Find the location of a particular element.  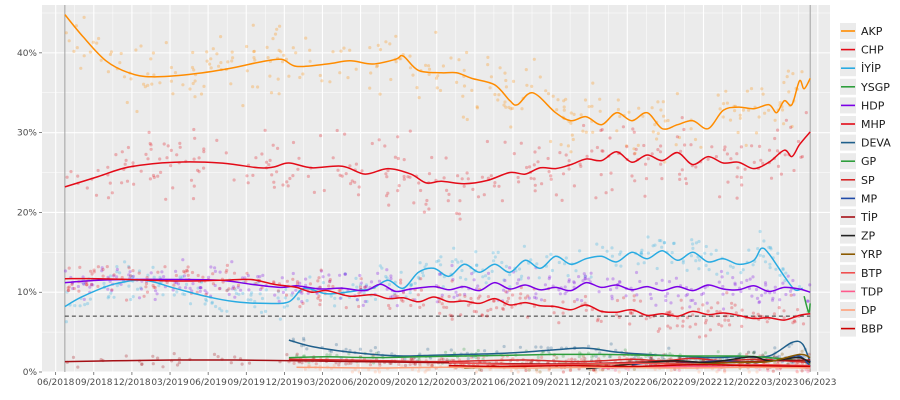

poll-dot-zp is located at coordinates (754, 353).